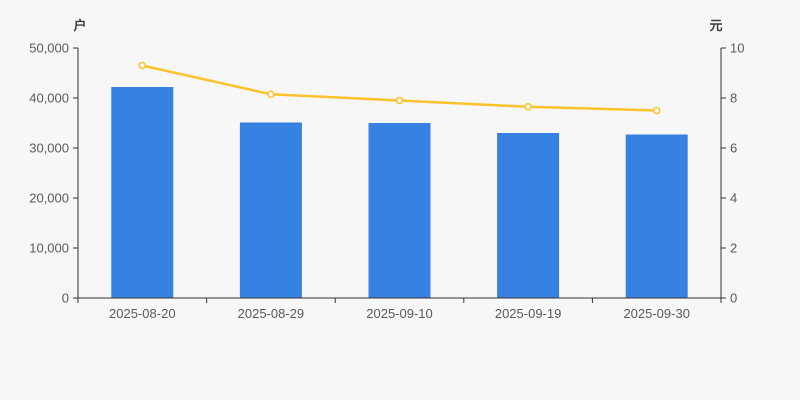 Image resolution: width=800 pixels, height=400 pixels. What do you see at coordinates (737, 48) in the screenshot?
I see `y-axis-right-tick-label: 10` at bounding box center [737, 48].